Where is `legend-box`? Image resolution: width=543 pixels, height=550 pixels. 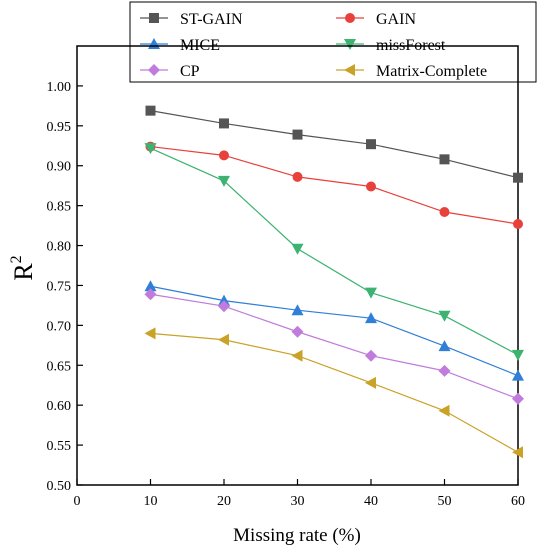 legend-box is located at coordinates (333, 42).